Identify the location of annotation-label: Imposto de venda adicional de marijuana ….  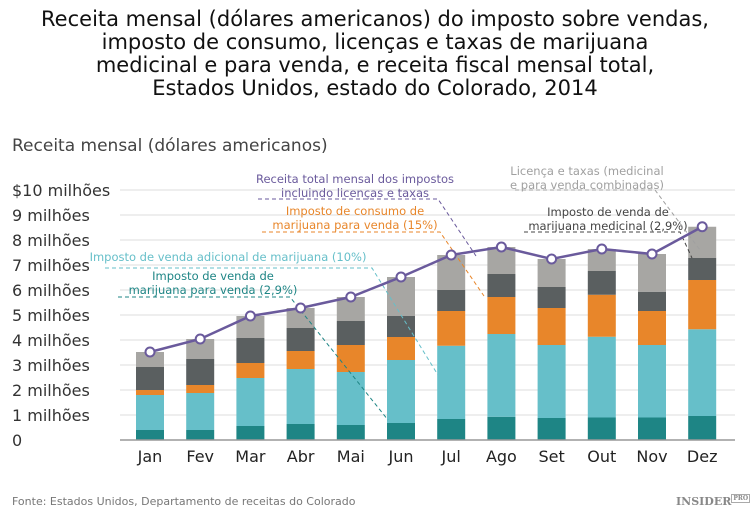
(228, 257).